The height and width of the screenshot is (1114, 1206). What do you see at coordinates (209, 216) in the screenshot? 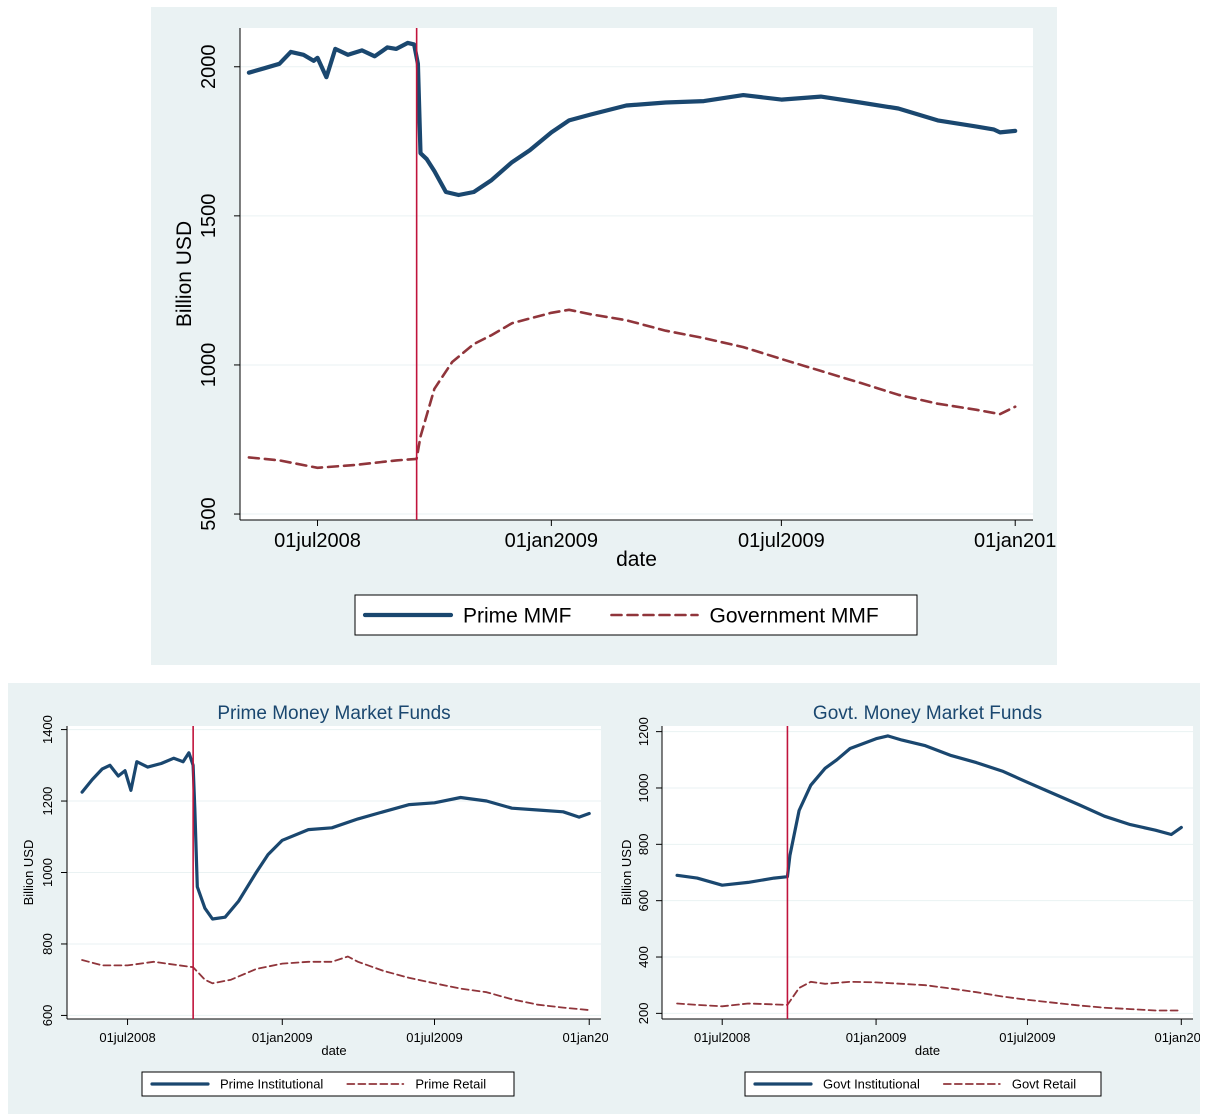
I see `y-tick-label: 1500` at bounding box center [209, 216].